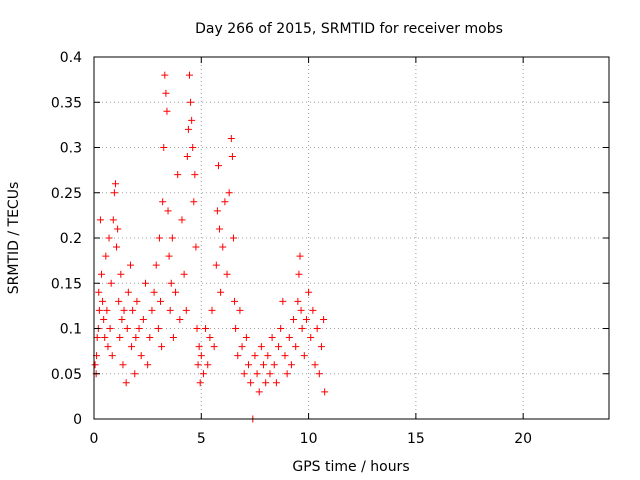  Describe the element at coordinates (66, 194) in the screenshot. I see `y-tick-label: 0.25` at that location.